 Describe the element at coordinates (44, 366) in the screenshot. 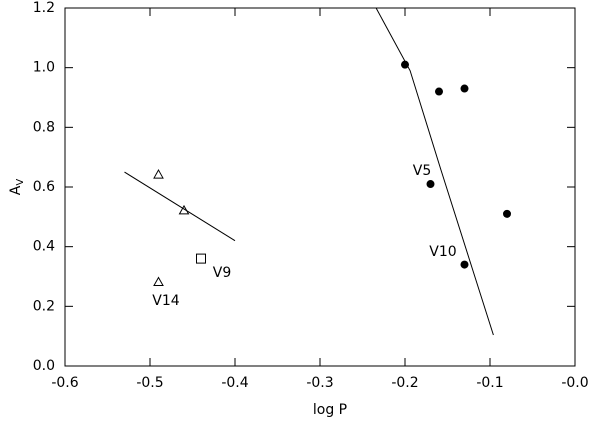

I see `y-tick-label: 0.0` at that location.